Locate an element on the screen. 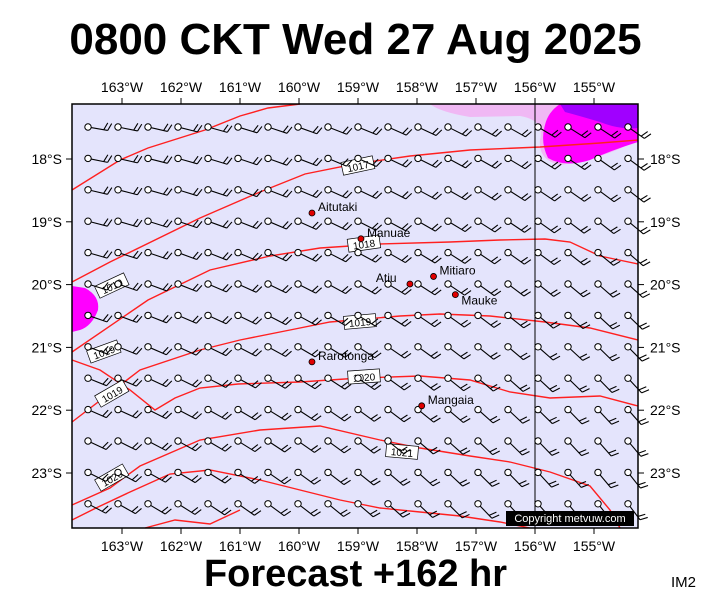  isobar-line is located at coordinates (346, 477).